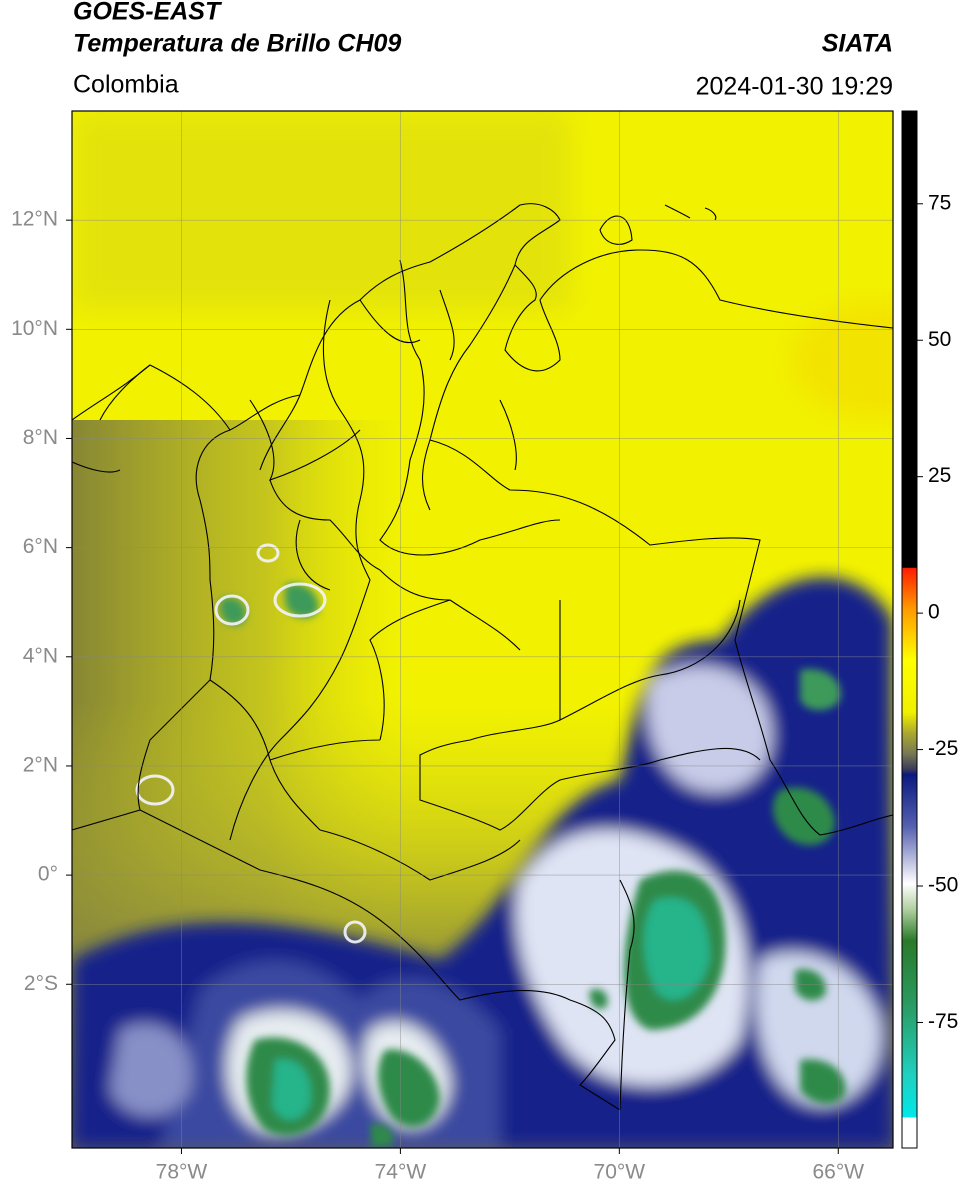 This screenshot has height=1190, width=966. What do you see at coordinates (939, 475) in the screenshot?
I see `colorbar-tick-label: 25` at bounding box center [939, 475].